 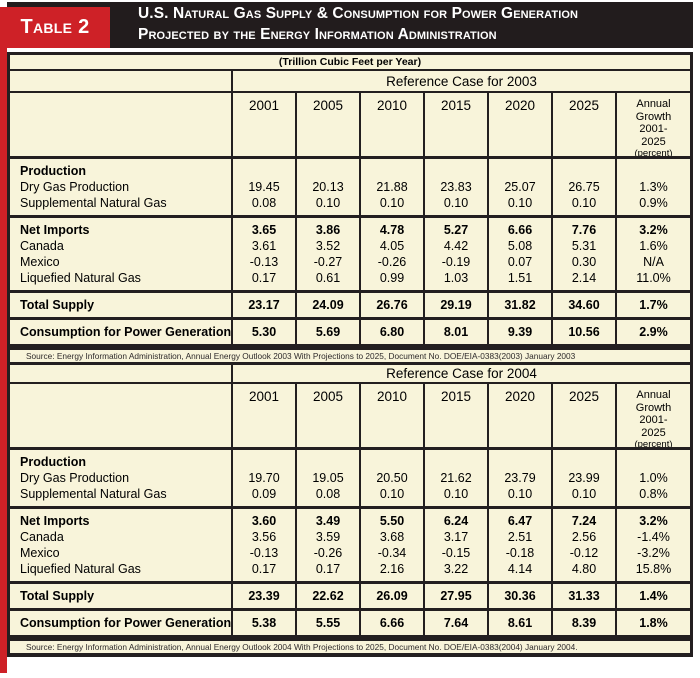 What do you see at coordinates (653, 262) in the screenshot?
I see `growth-value: N/A` at bounding box center [653, 262].